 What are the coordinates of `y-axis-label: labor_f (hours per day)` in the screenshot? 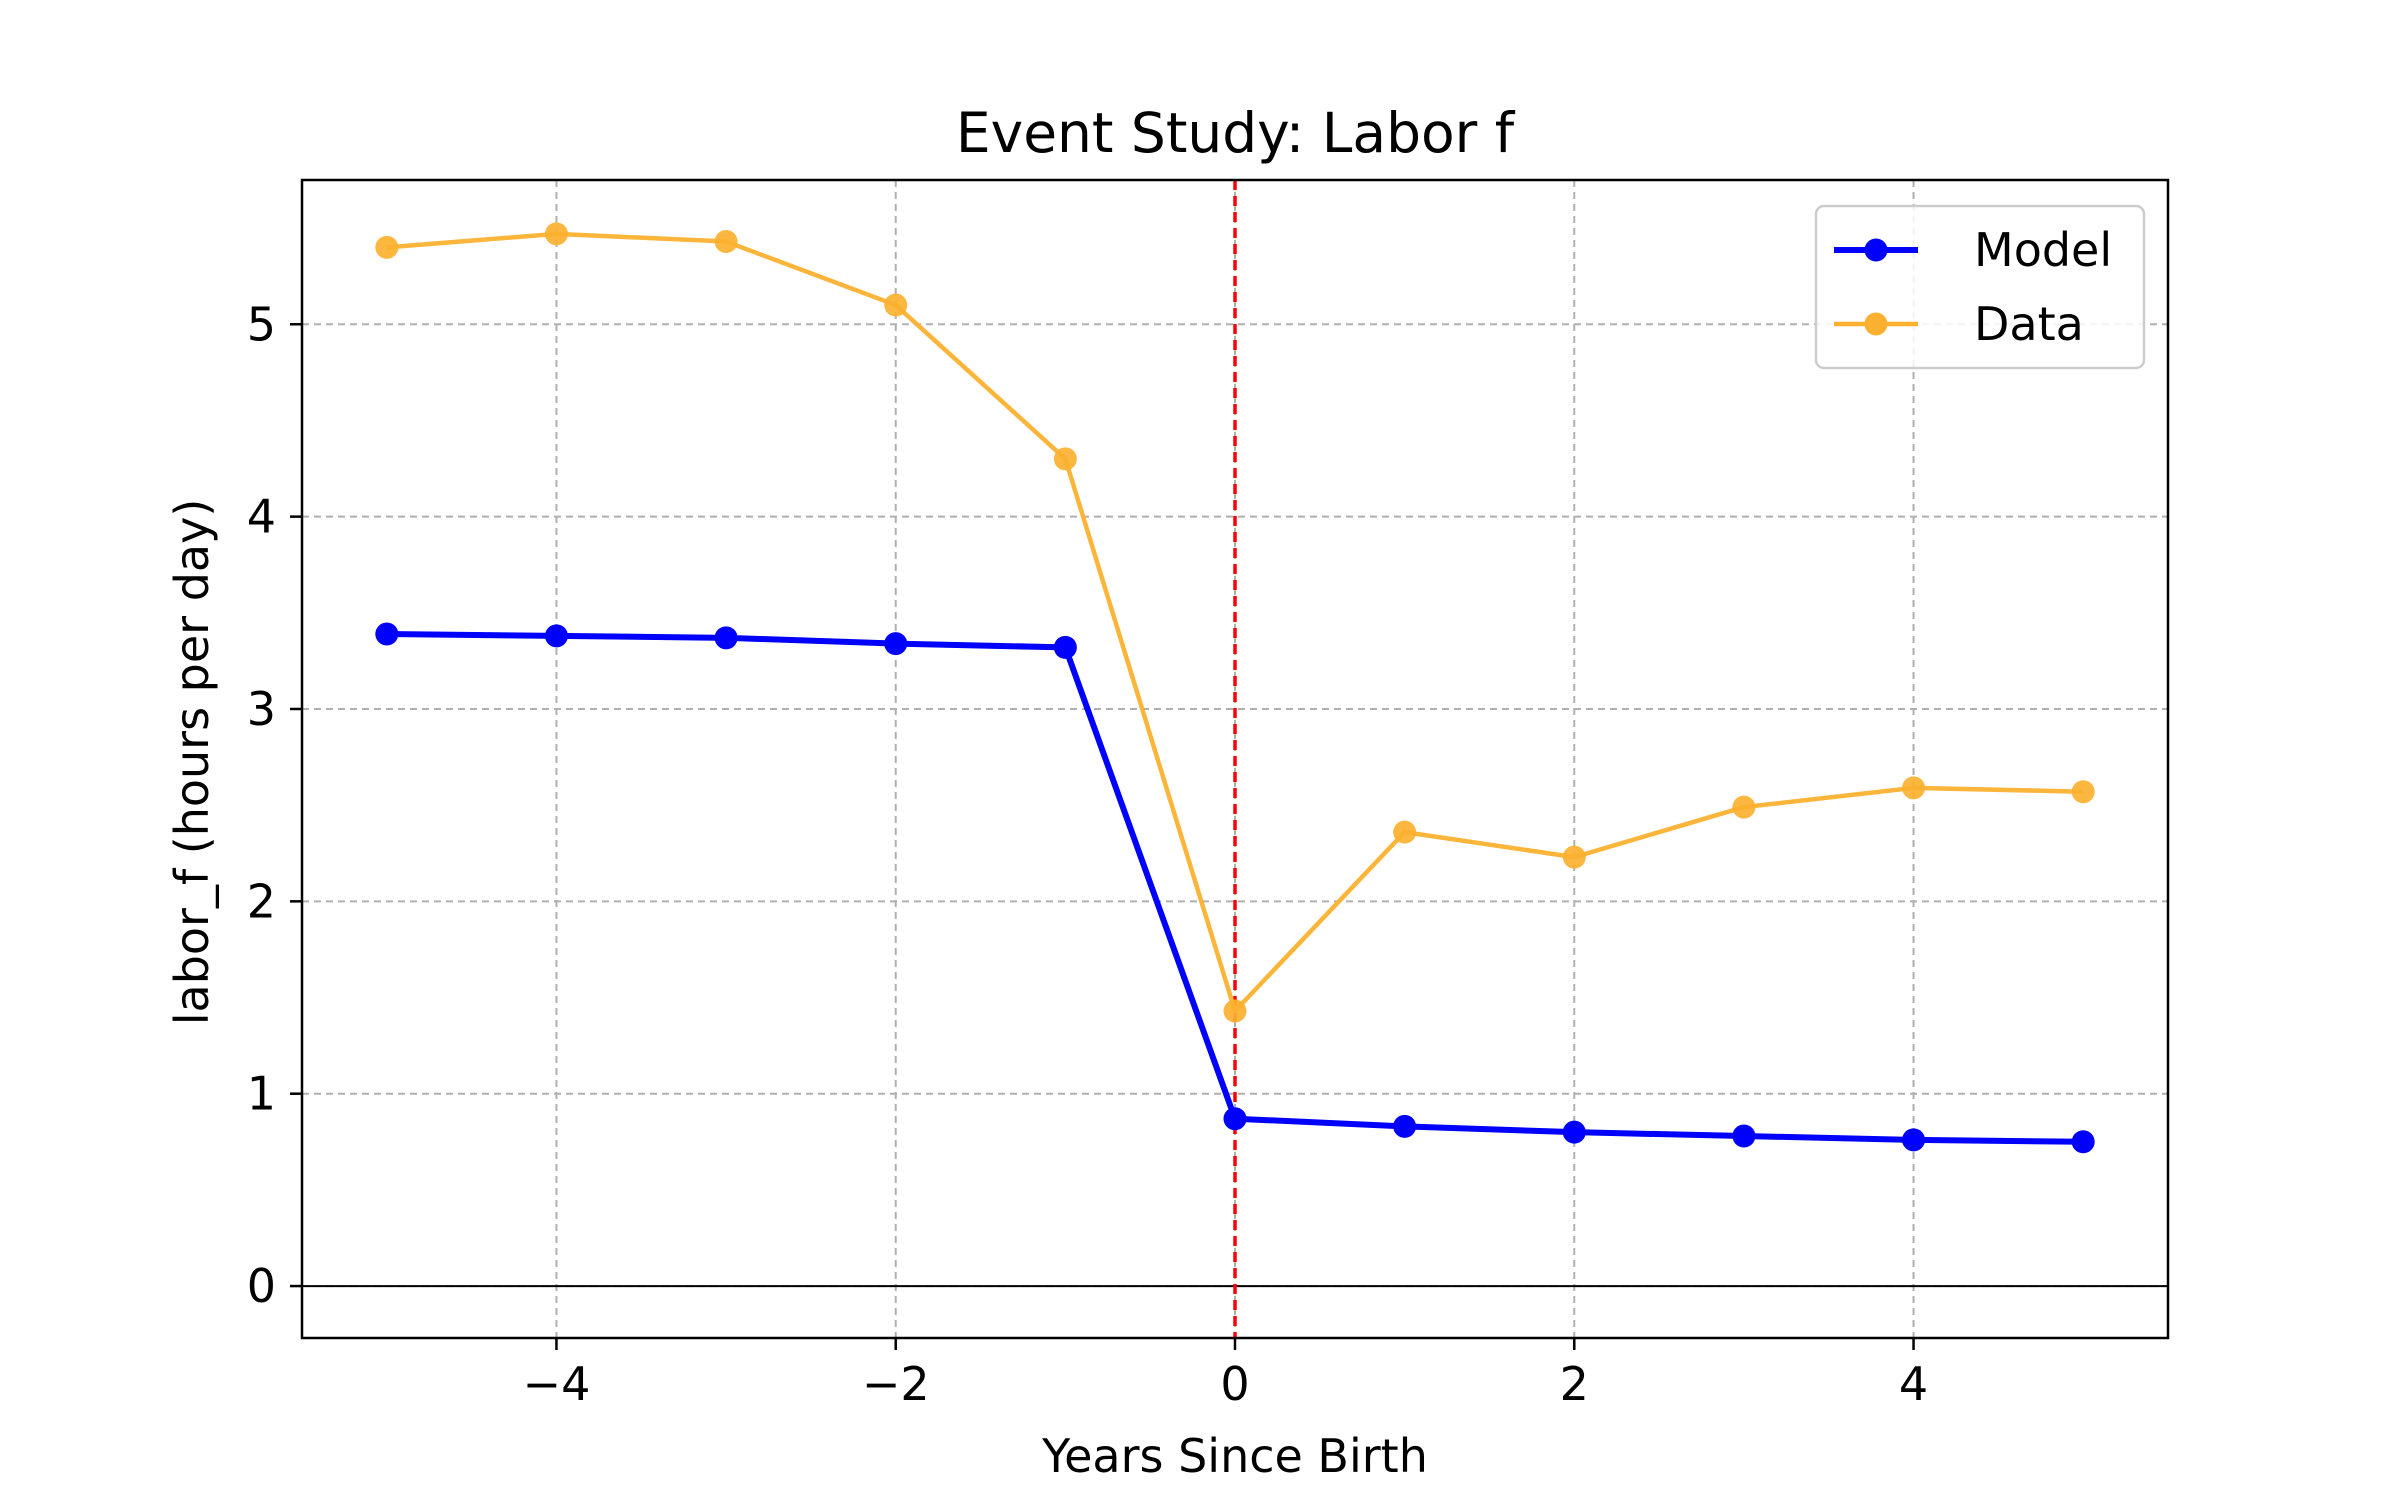 It's located at (192, 762).